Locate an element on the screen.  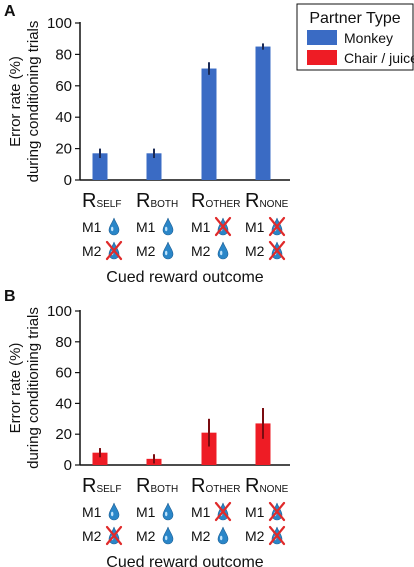
legend-title: Partner Type is located at coordinates (354, 18).